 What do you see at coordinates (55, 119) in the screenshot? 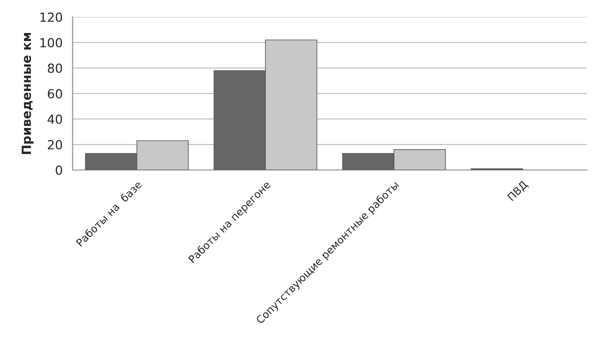
I see `y-tick-label: 40` at bounding box center [55, 119].